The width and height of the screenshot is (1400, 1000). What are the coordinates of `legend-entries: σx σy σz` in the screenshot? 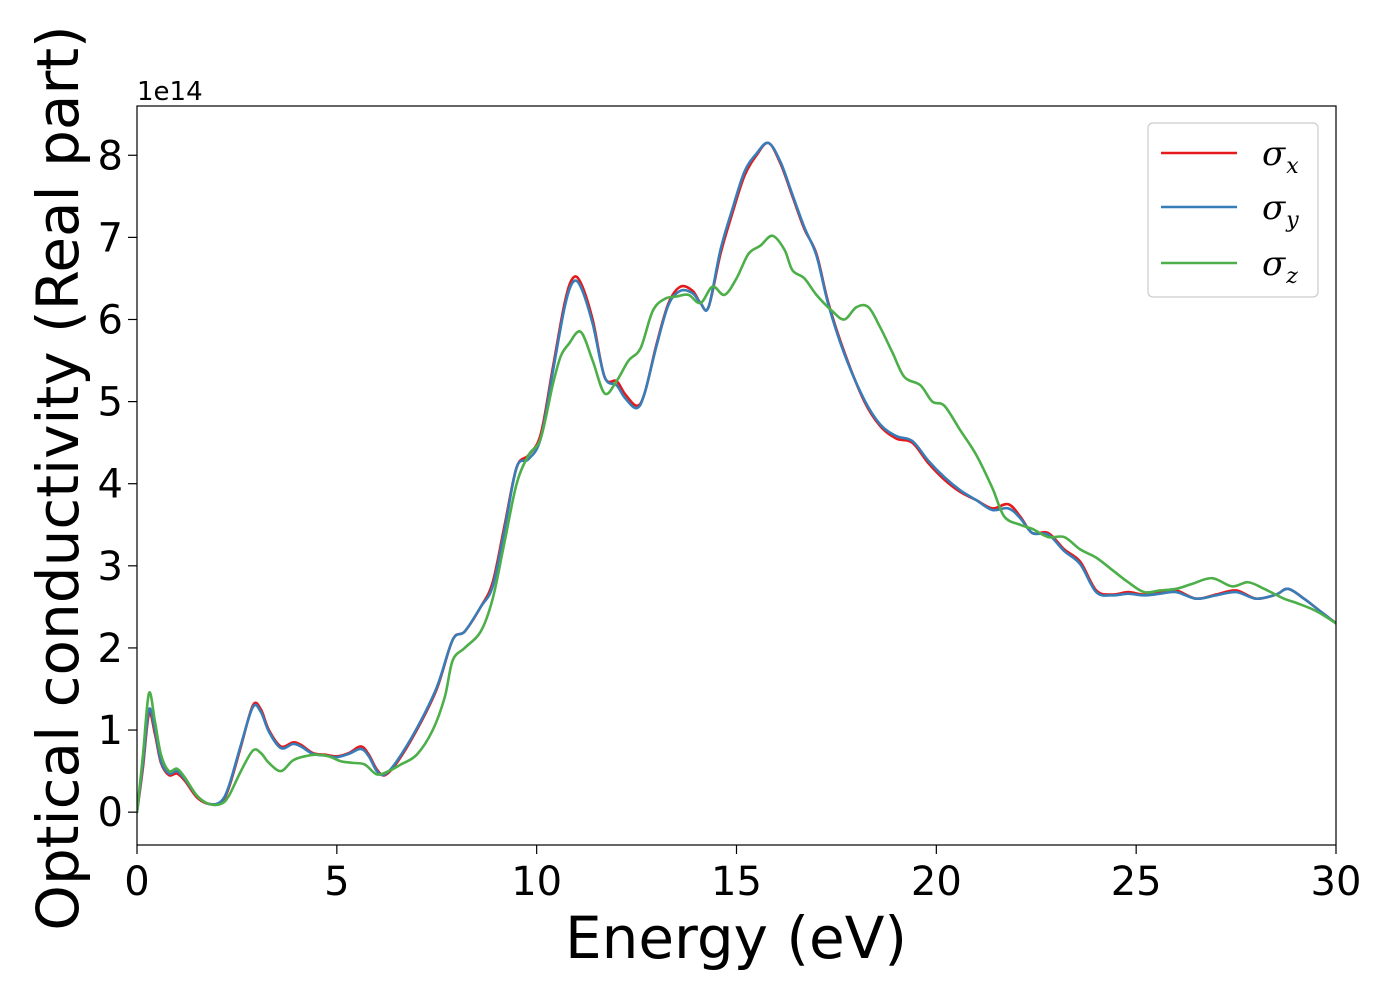 It's located at (1230, 211).